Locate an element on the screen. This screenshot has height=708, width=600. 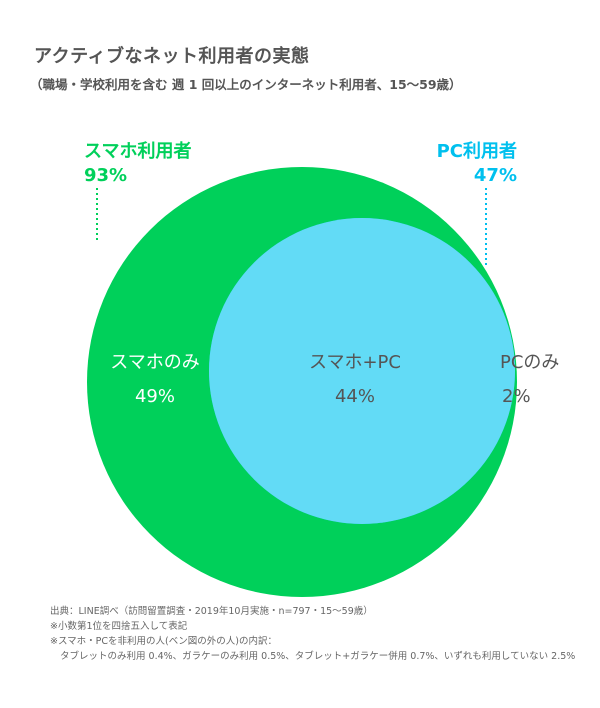
smartphone-users-name: スマホ利用者 is located at coordinates (138, 151).